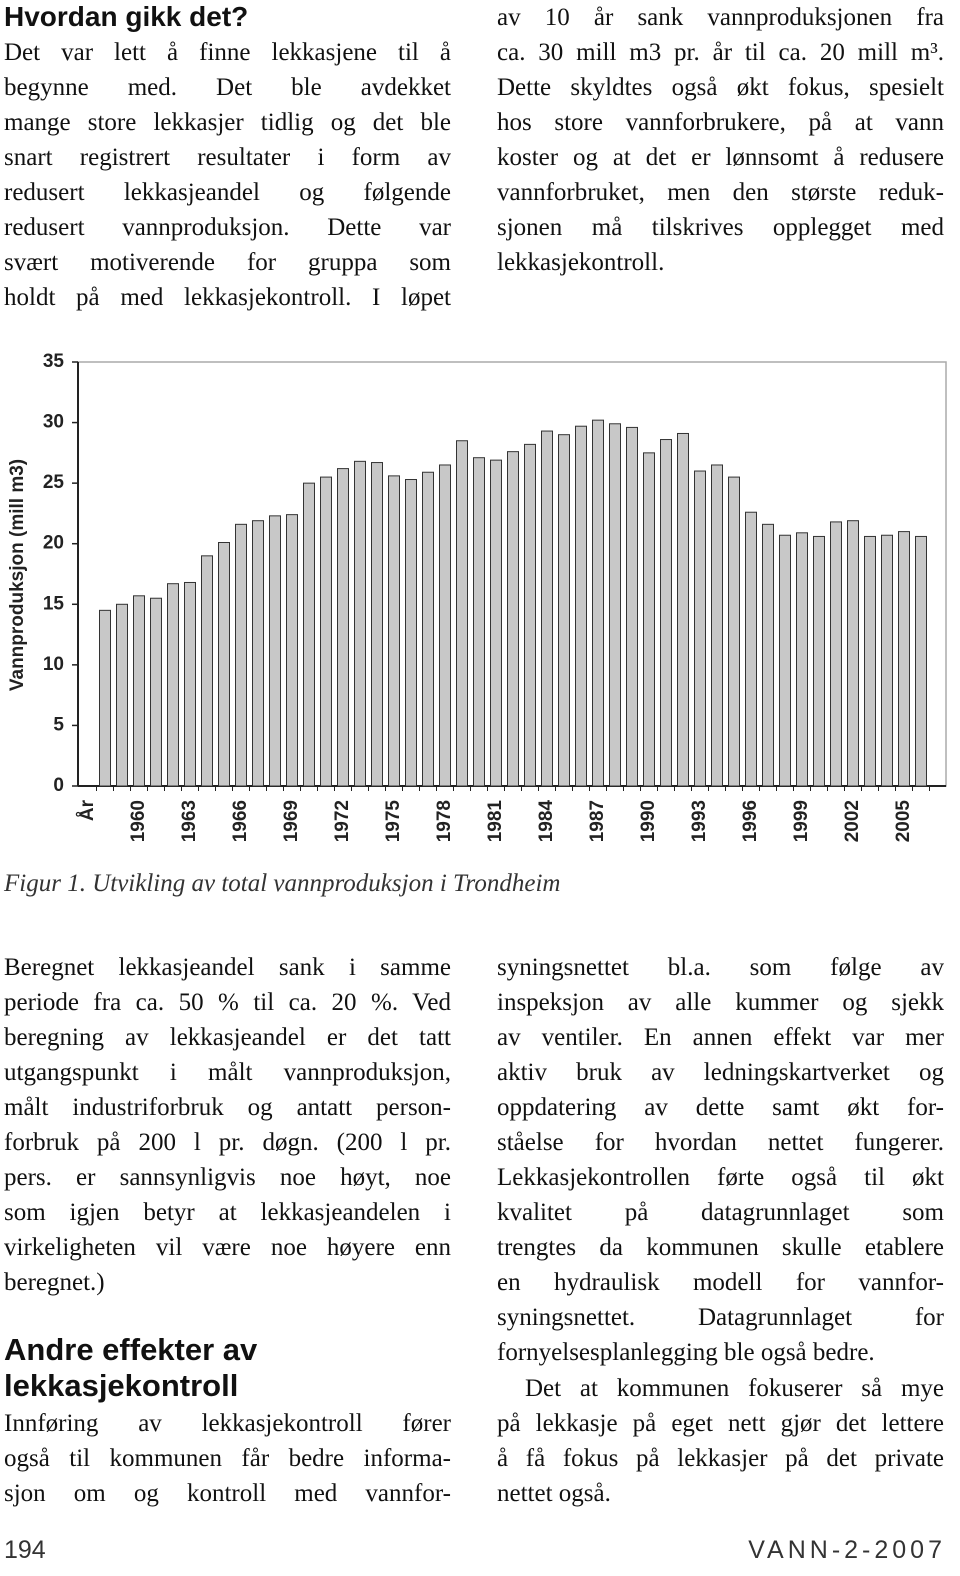 This screenshot has width=960, height=1576. What do you see at coordinates (227, 262) in the screenshot?
I see `text-line: svært motiverende for gruppa som` at bounding box center [227, 262].